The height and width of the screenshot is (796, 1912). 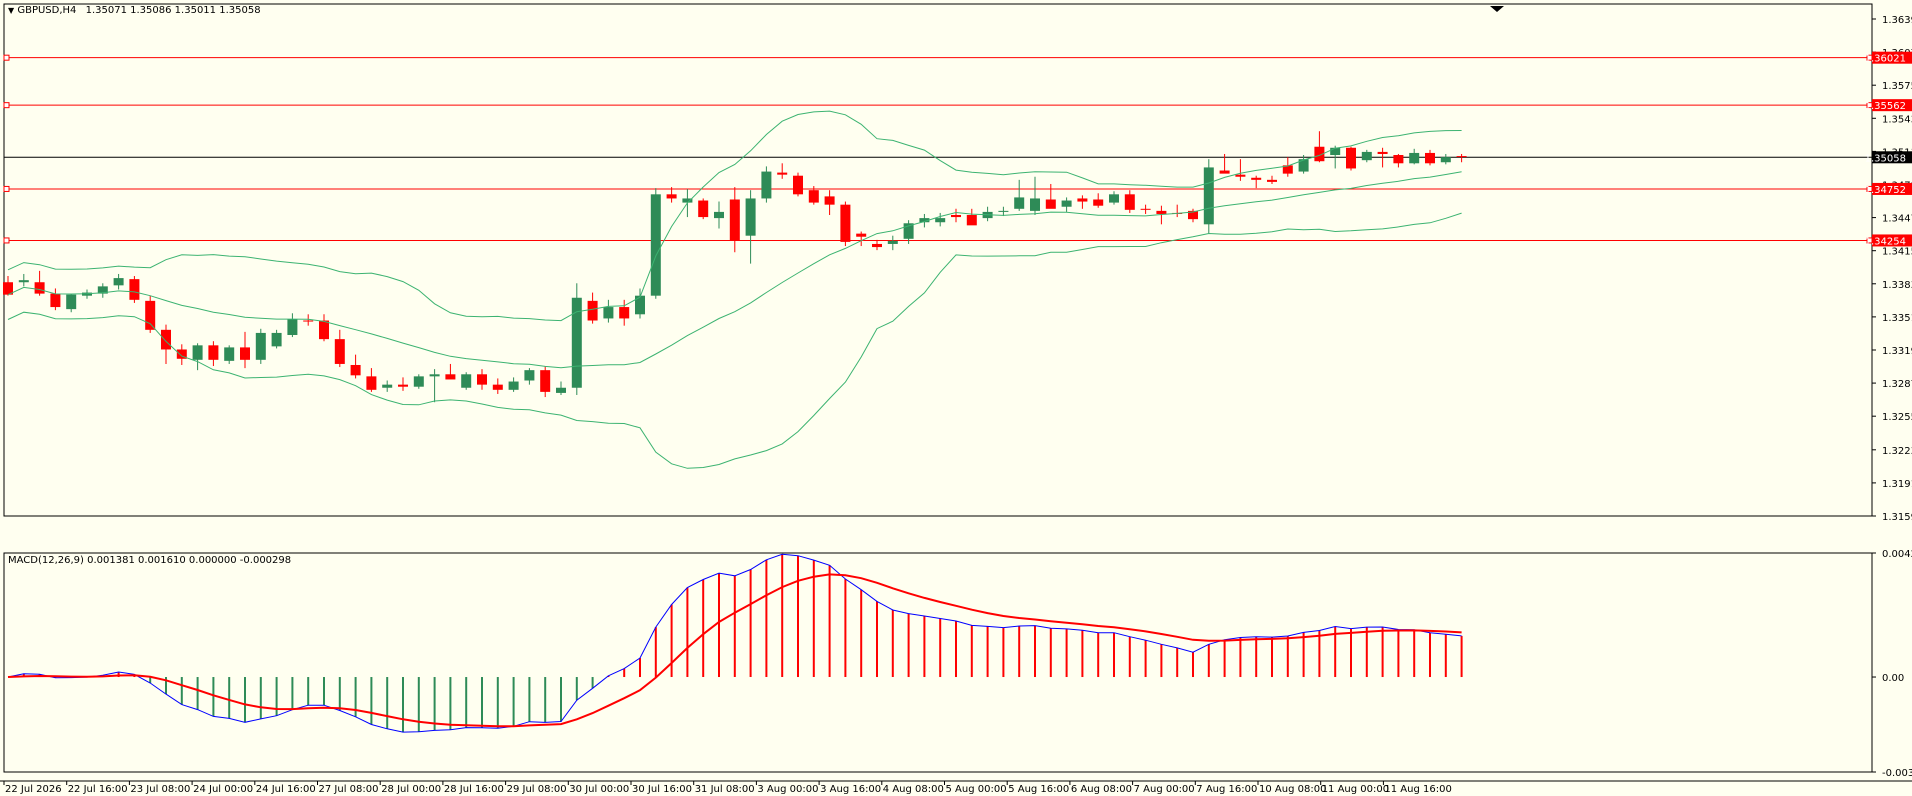 I want to click on macd-signal-line, so click(x=734, y=650).